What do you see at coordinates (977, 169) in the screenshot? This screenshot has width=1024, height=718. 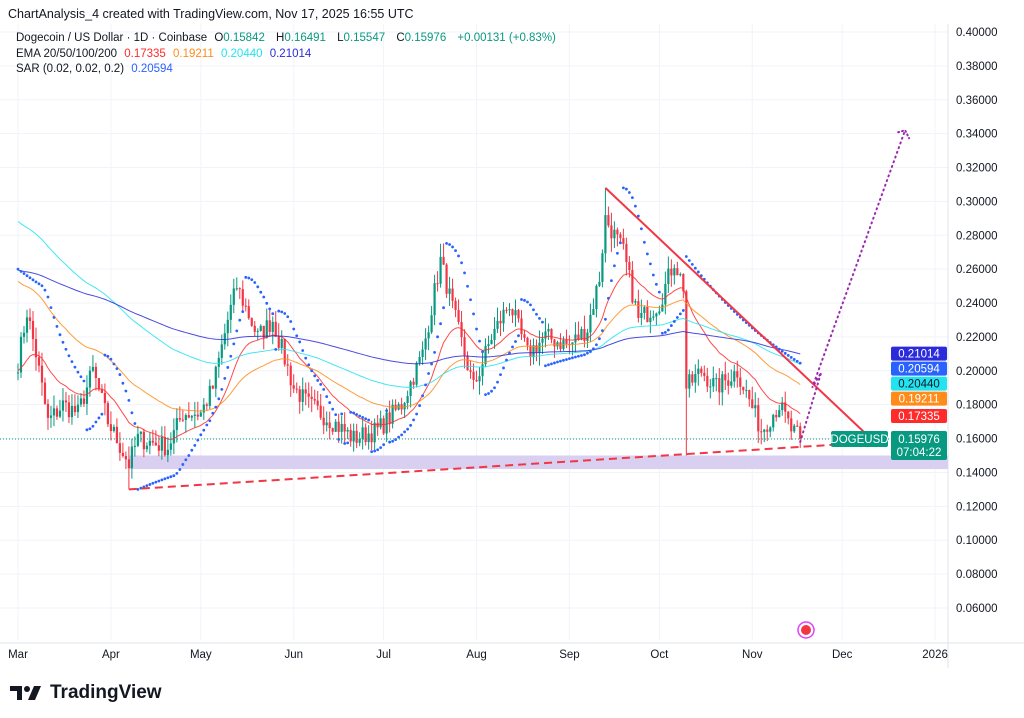 I see `y-tick-label: 0.32000` at bounding box center [977, 169].